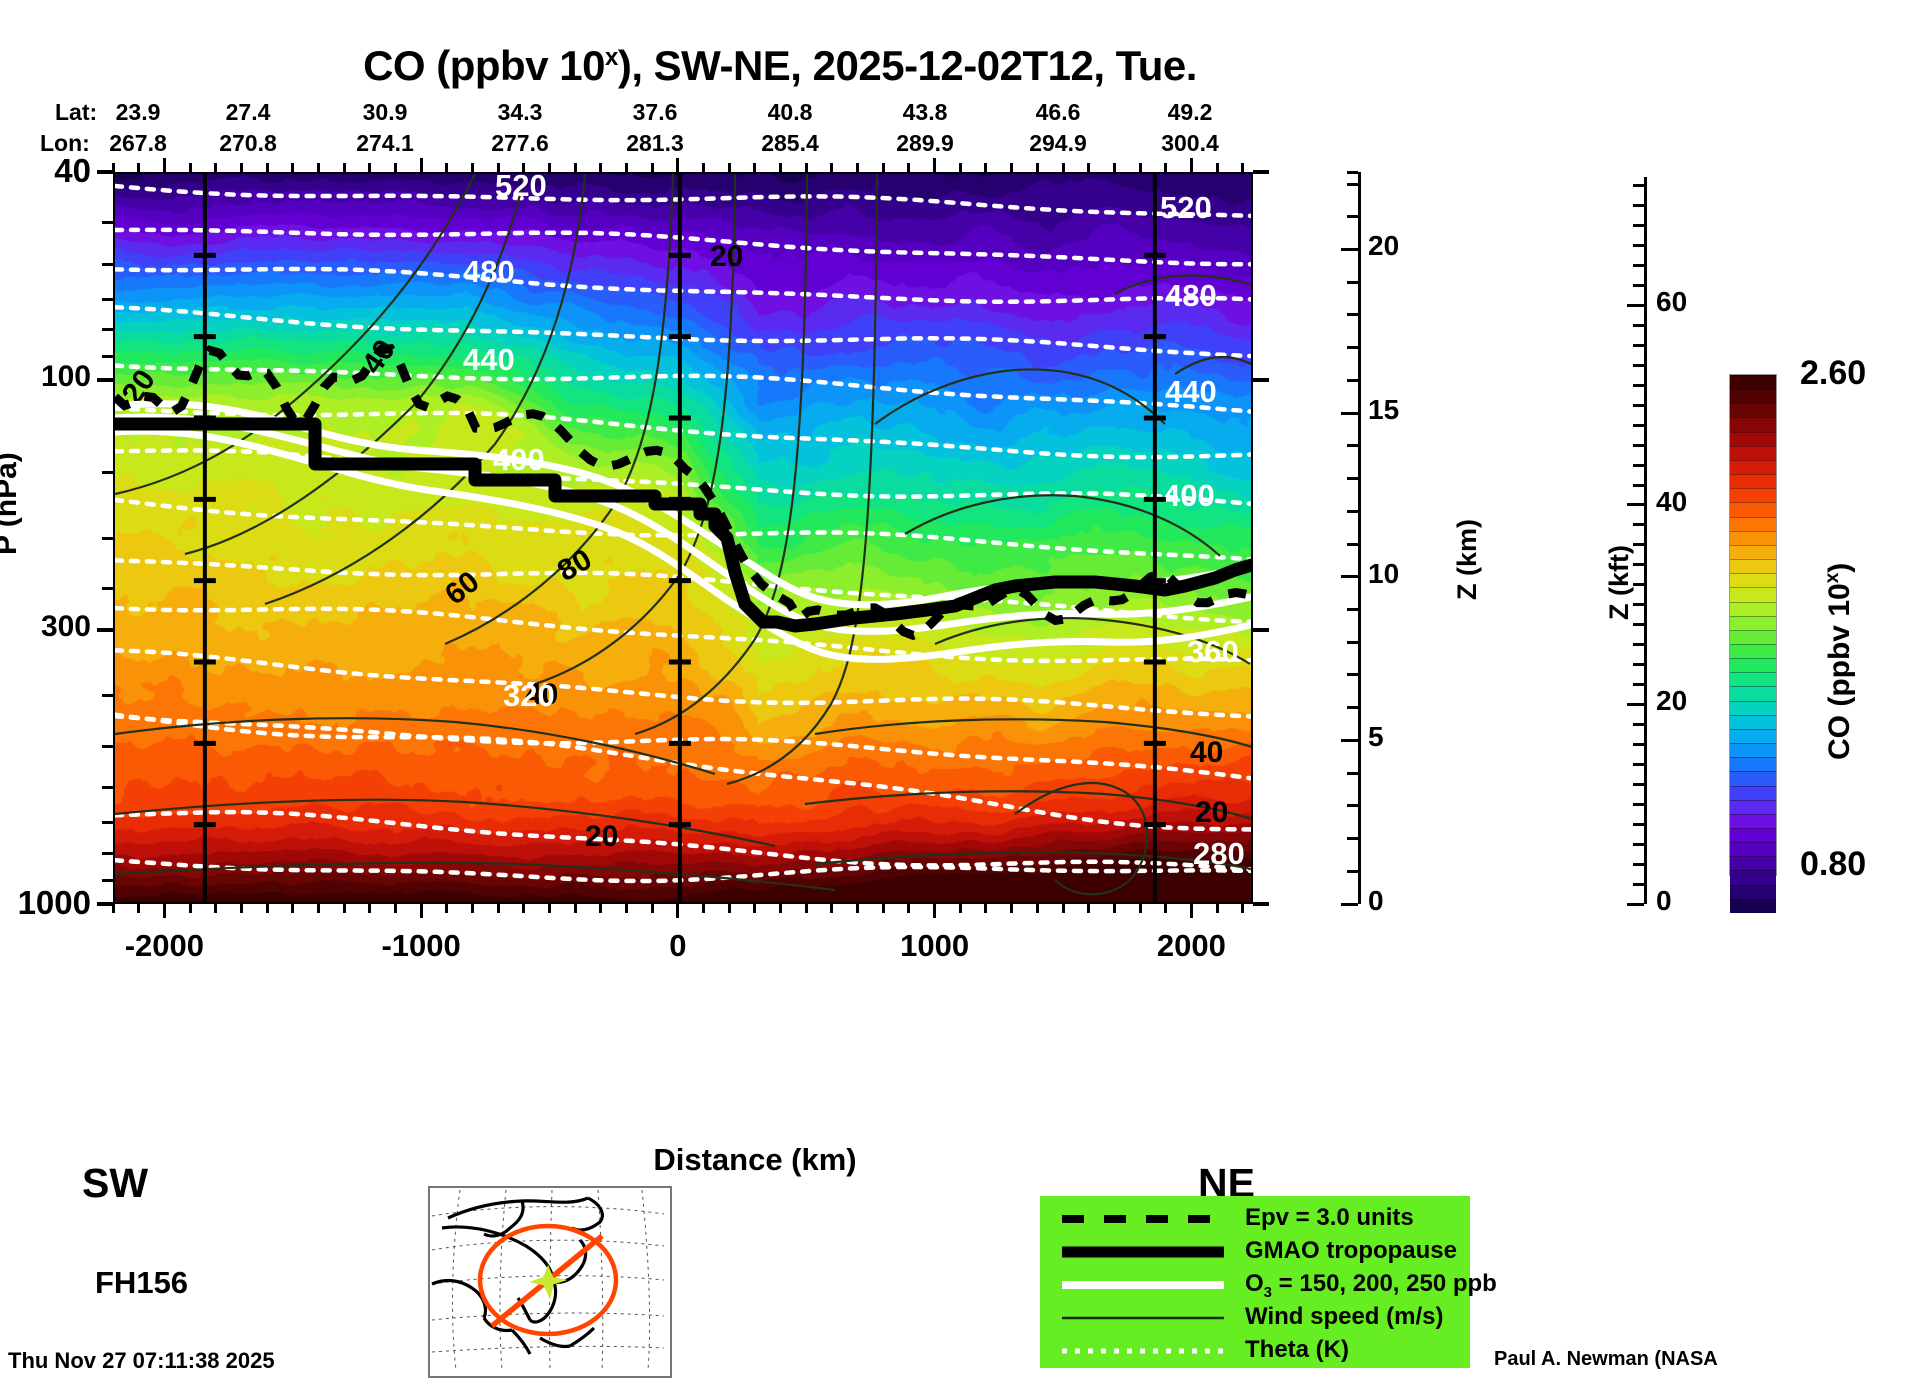 This screenshot has width=1926, height=1394. What do you see at coordinates (1645, 540) in the screenshot?
I see `z-kft-axis-line` at bounding box center [1645, 540].